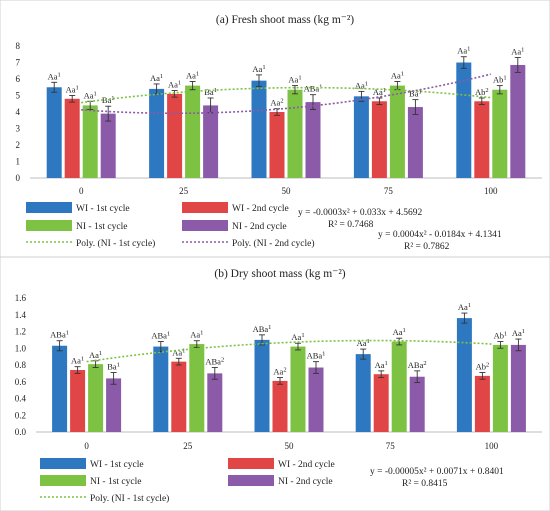  I want to click on y-tick-label: 3, so click(18, 129).